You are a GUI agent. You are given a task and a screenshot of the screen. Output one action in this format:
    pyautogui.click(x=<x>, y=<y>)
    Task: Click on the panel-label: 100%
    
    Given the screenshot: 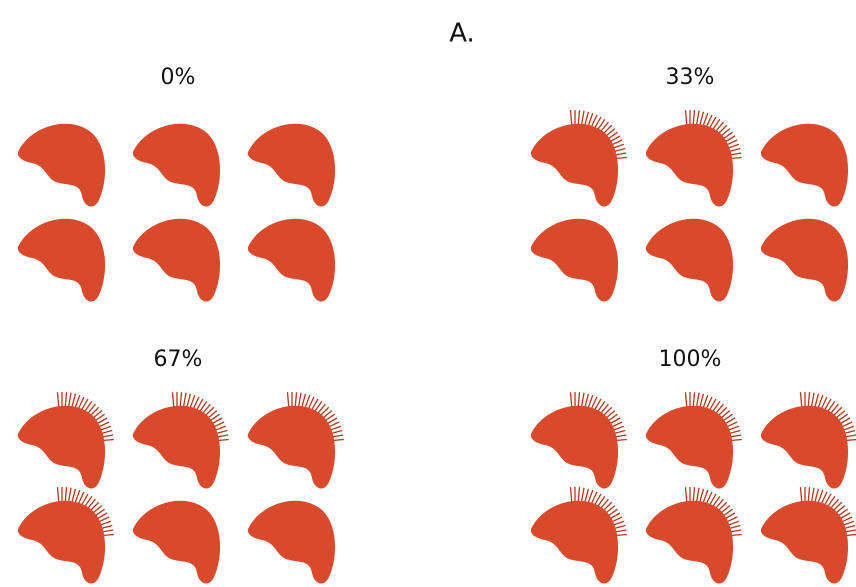 What is the action you would take?
    pyautogui.click(x=690, y=359)
    